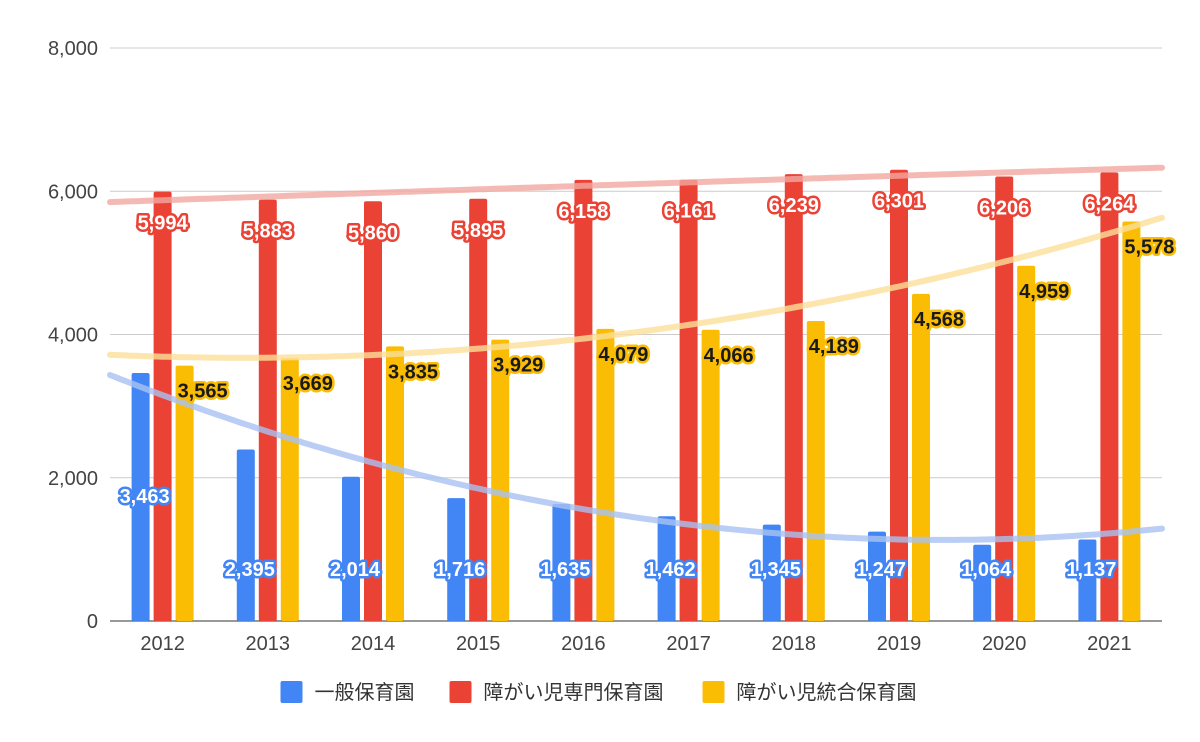 The image size is (1200, 742). Describe the element at coordinates (794, 644) in the screenshot. I see `x-tick-label: 2018` at that location.